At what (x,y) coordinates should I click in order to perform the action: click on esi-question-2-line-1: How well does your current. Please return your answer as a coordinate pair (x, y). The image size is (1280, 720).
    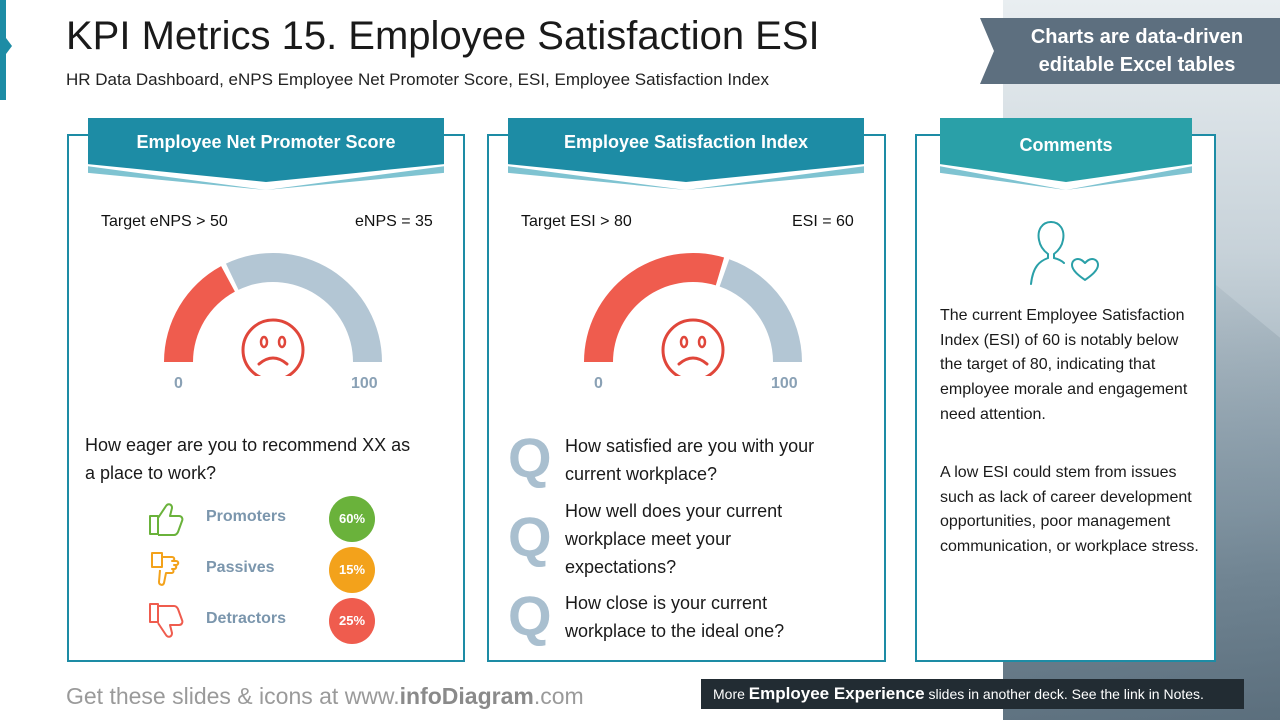
    Looking at the image, I should click on (674, 511).